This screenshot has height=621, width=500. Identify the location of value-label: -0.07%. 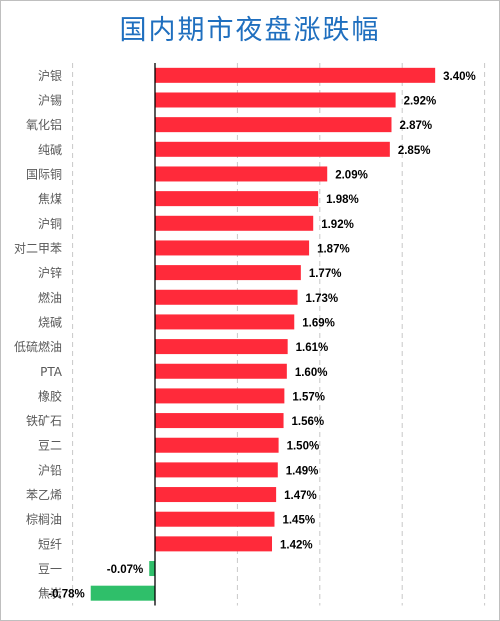
(125, 570).